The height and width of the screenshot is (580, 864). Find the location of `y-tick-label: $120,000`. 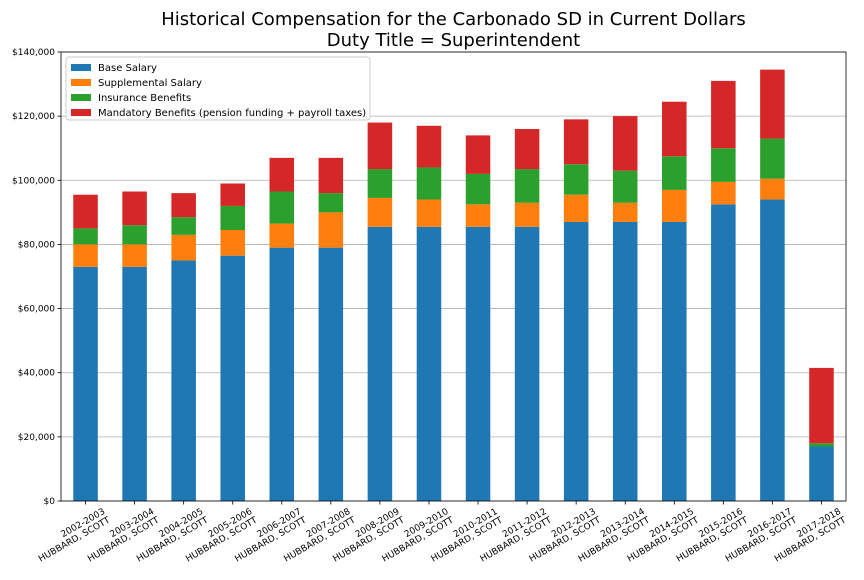

y-tick-label: $120,000 is located at coordinates (33, 117).